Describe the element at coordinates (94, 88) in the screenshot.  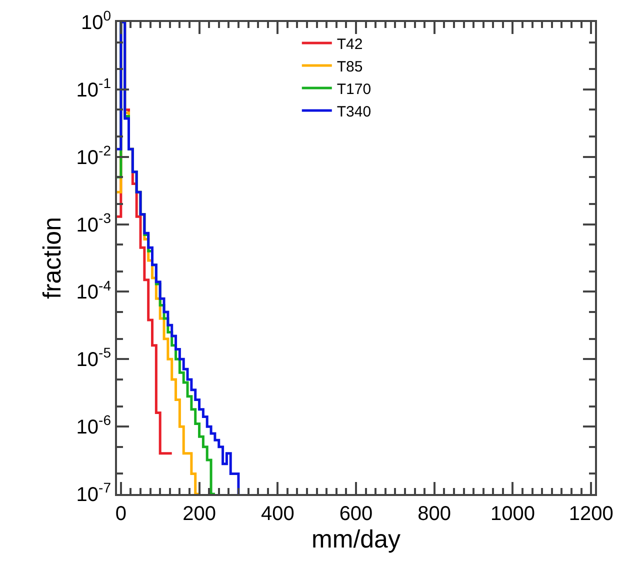
I see `y-tick-label: 10$^{-1}$` at that location.